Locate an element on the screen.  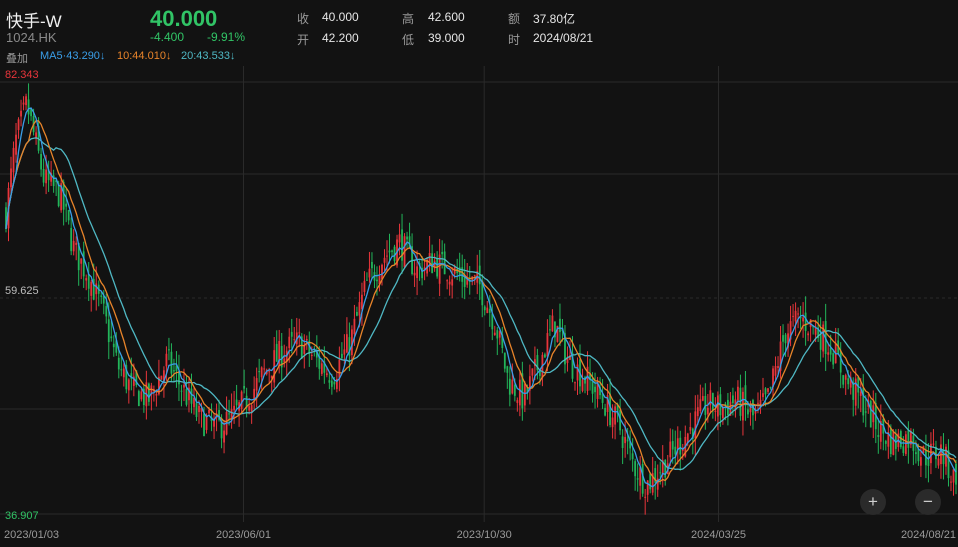
overlay-button: 叠加 is located at coordinates (17, 59).